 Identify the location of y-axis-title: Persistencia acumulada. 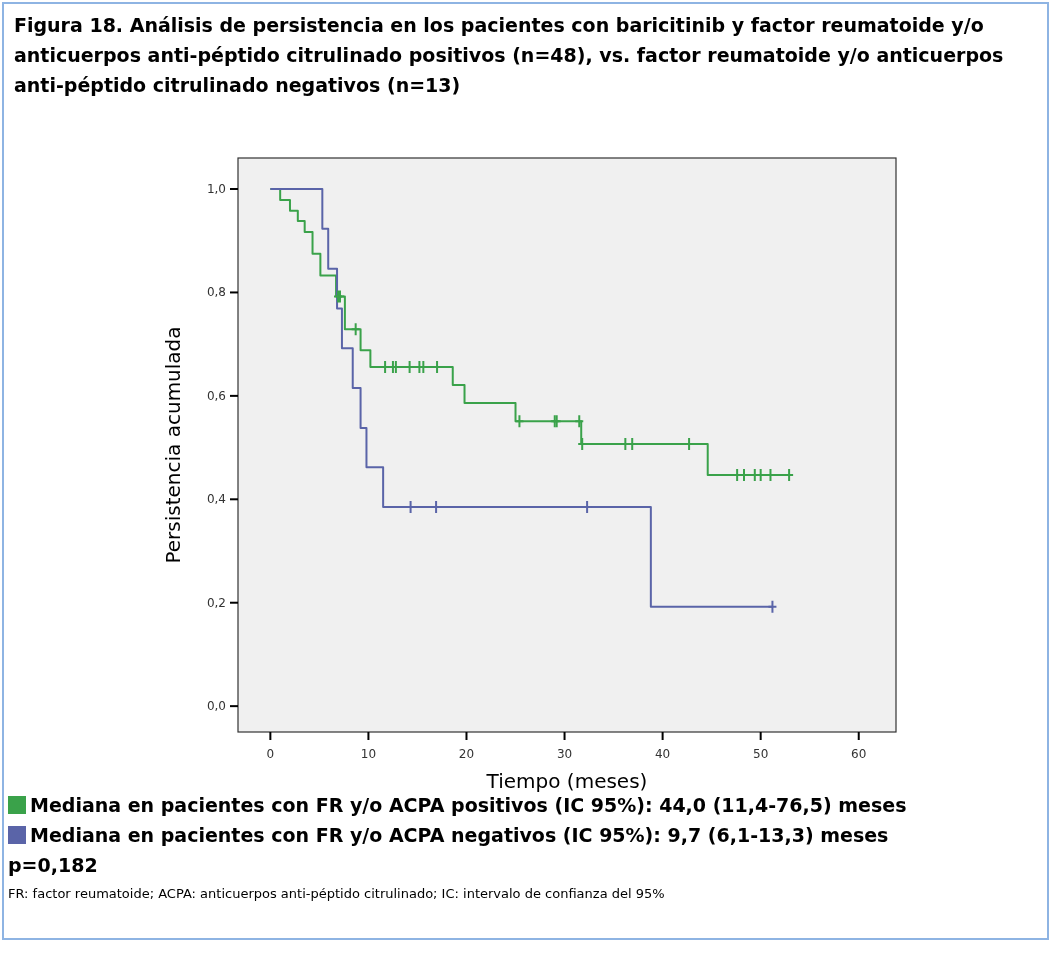
(173, 445).